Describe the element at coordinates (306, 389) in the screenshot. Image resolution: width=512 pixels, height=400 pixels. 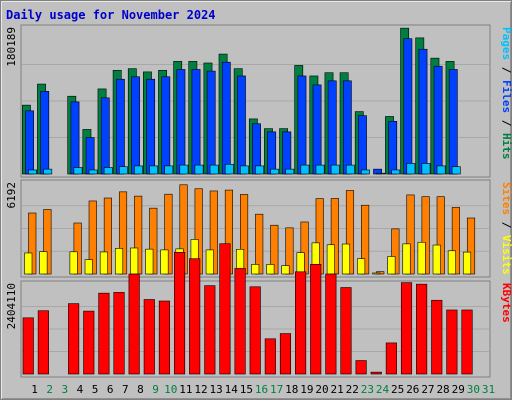
I see `x-tick-label-day-19: 19` at that location.